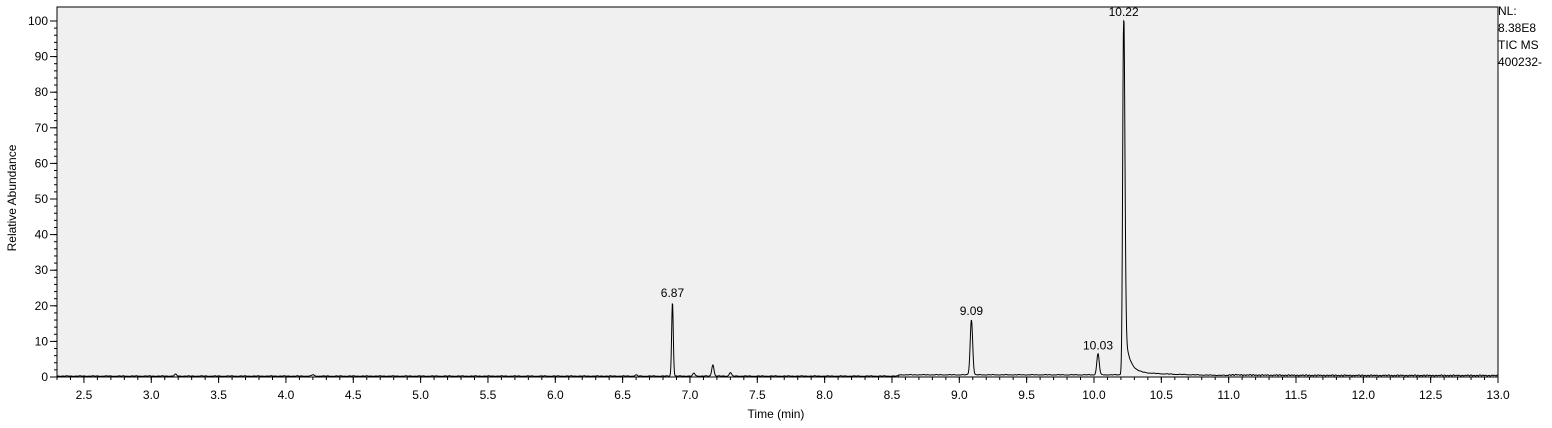  Describe the element at coordinates (42, 270) in the screenshot. I see `y-tick-label: 30` at that location.